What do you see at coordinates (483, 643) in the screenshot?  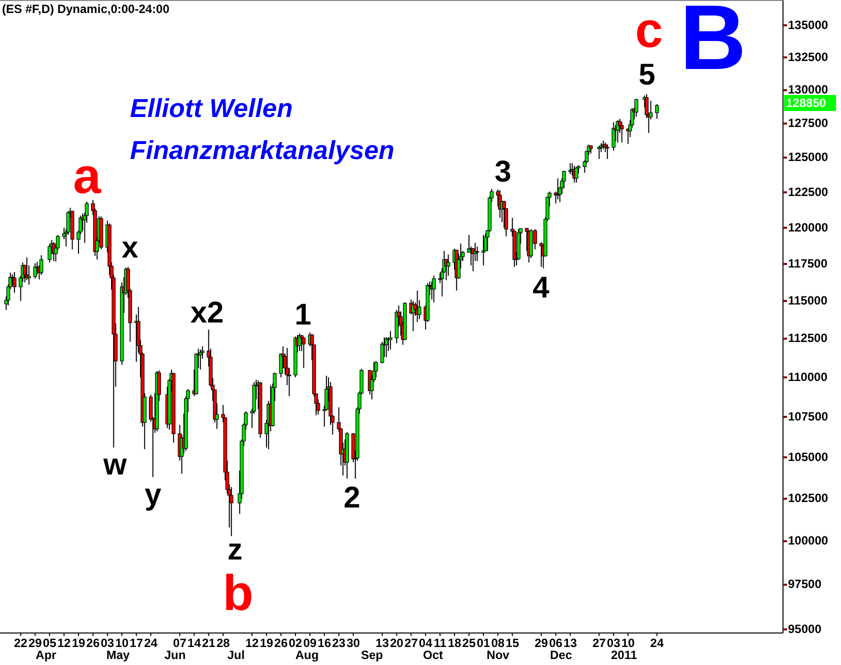 I see `x-tick-label: 01` at bounding box center [483, 643].